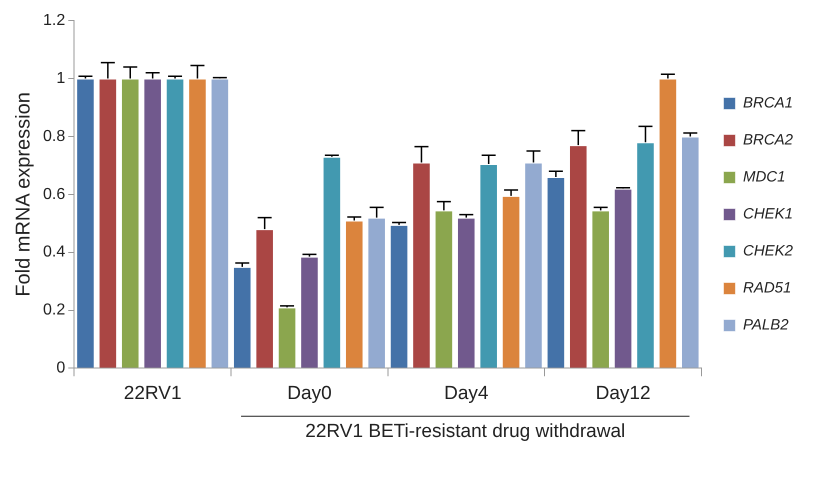 The image size is (821, 489). I want to click on y-tick-label: 0.8, so click(54, 136).